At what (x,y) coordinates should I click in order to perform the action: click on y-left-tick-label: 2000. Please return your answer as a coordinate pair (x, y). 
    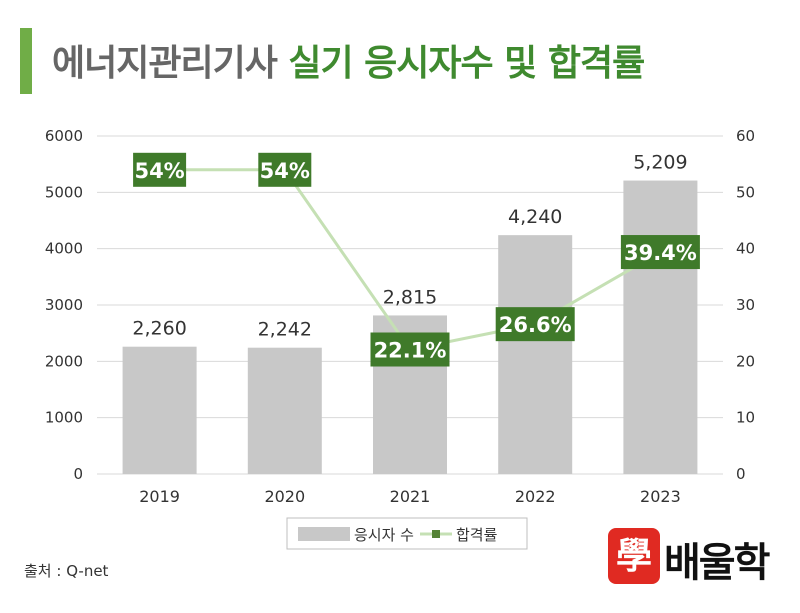
    Looking at the image, I should click on (64, 361).